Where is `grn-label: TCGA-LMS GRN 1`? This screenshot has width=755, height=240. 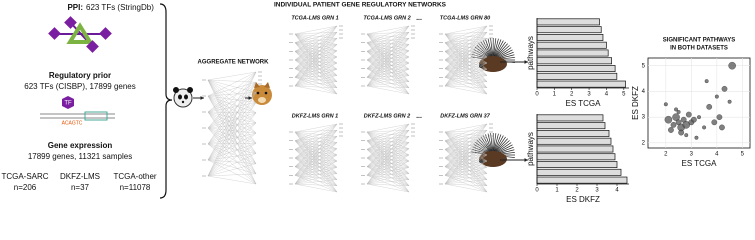
grn-label: TCGA-LMS GRN 1 is located at coordinates (314, 18).